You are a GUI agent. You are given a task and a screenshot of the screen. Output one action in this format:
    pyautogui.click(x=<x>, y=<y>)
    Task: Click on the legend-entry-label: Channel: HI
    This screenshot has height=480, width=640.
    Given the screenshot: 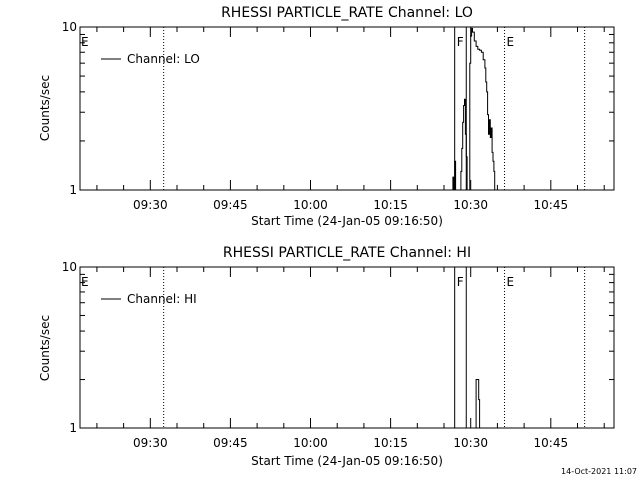 What is the action you would take?
    pyautogui.click(x=162, y=299)
    